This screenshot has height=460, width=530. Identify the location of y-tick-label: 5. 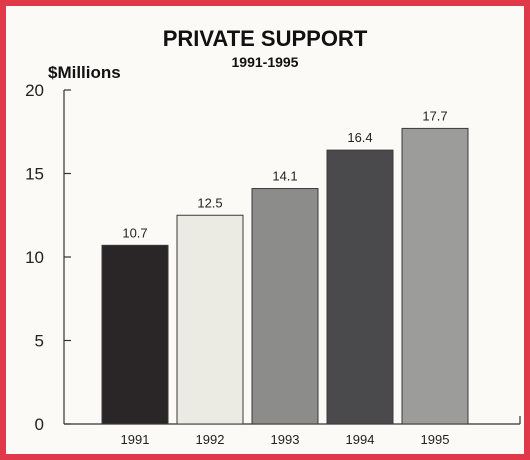
(39, 341).